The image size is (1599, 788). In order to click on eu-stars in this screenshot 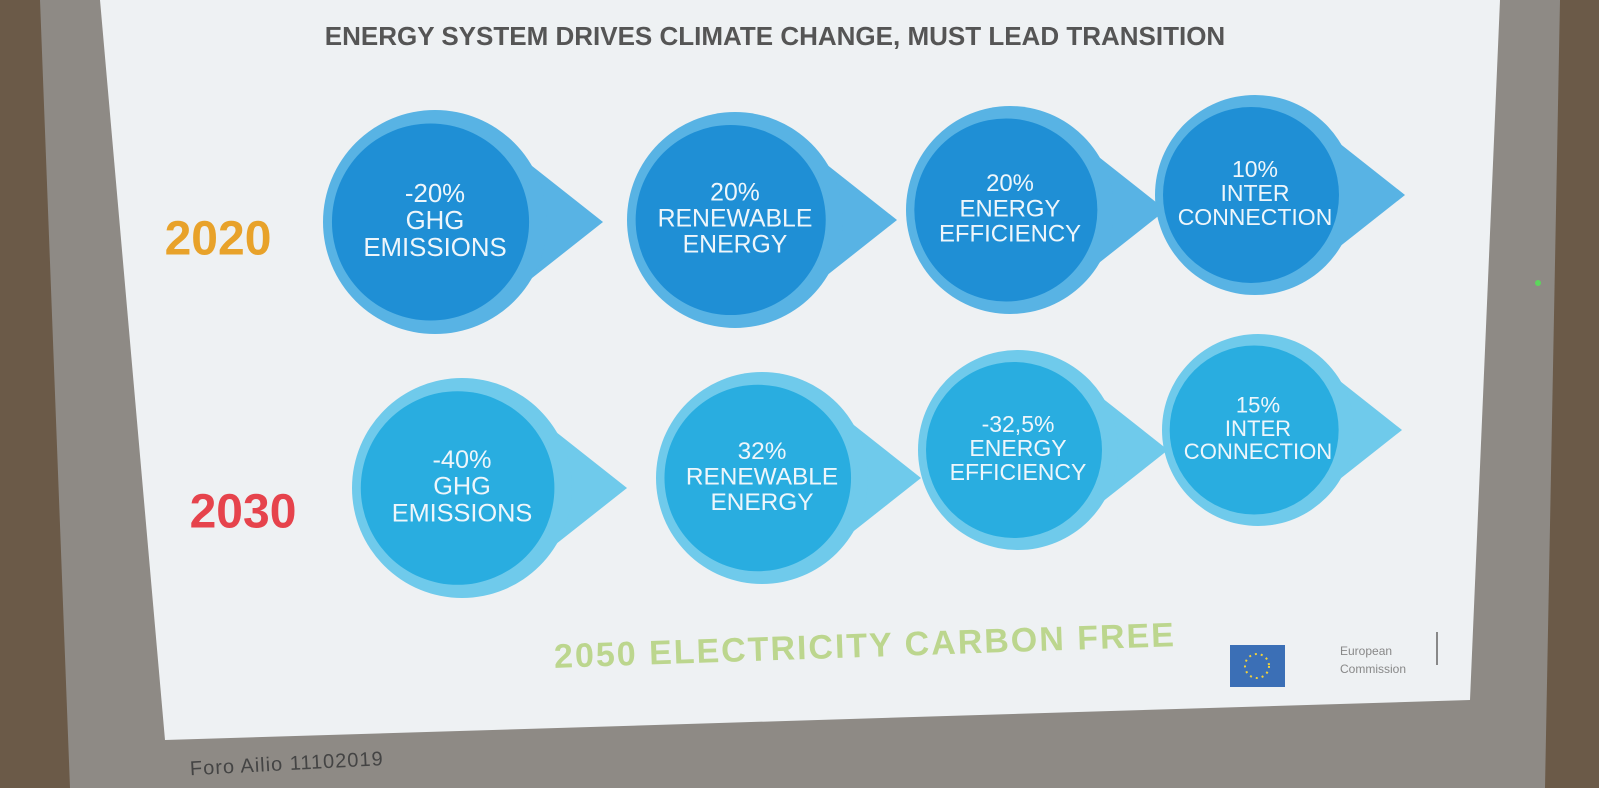, I will do `click(1257, 666)`.